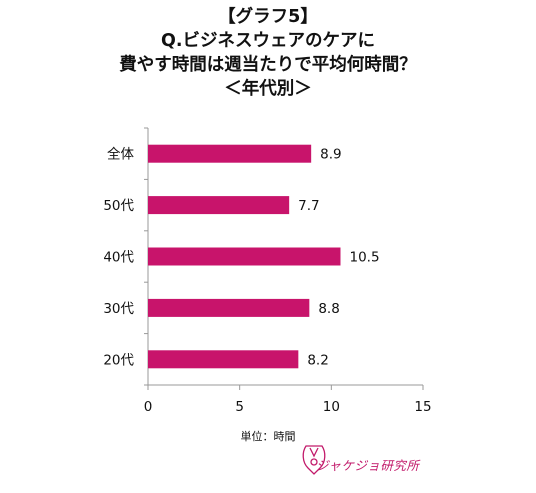  What do you see at coordinates (268, 65) in the screenshot?
I see `chart-title-line-3: 費やす時間は週当たりで平均何時間？` at bounding box center [268, 65].